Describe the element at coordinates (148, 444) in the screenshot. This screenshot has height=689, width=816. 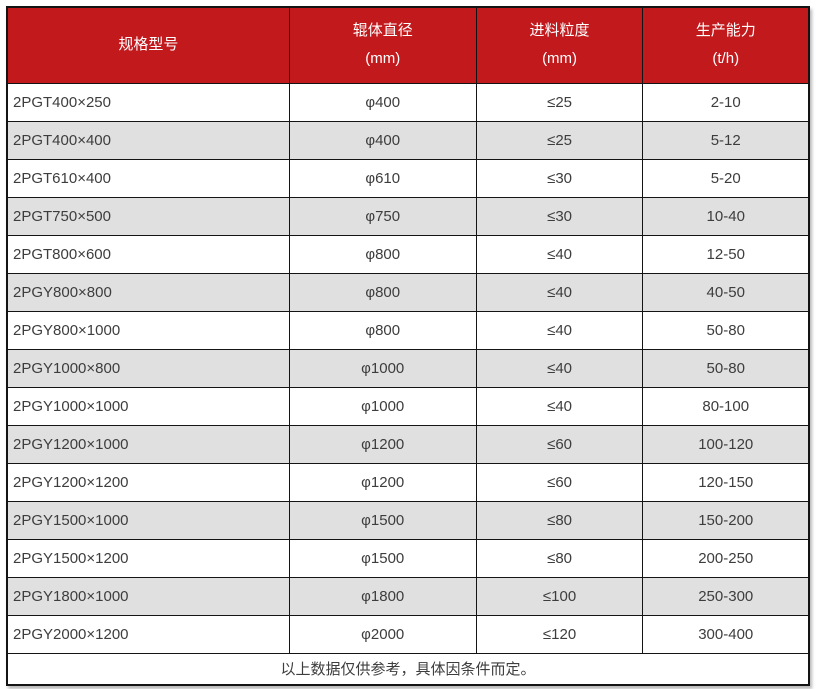
I see `model-cell: 2PGY1200×1000` at that location.